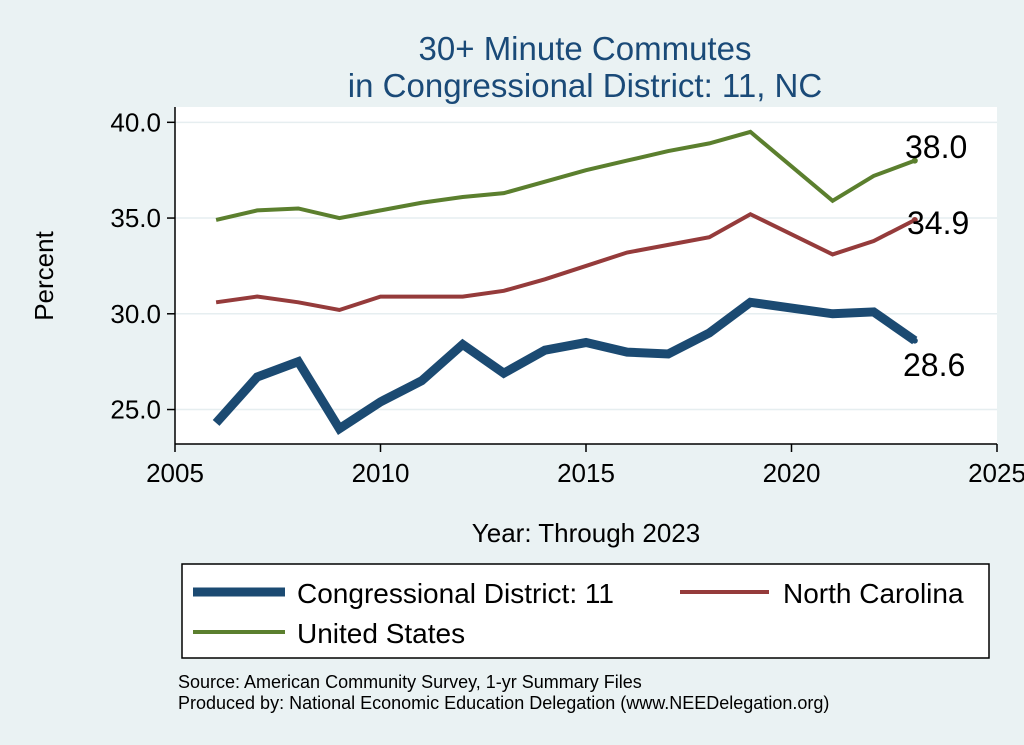 The width and height of the screenshot is (1024, 745). Describe the element at coordinates (792, 473) in the screenshot. I see `x-tick-label: 2020` at that location.